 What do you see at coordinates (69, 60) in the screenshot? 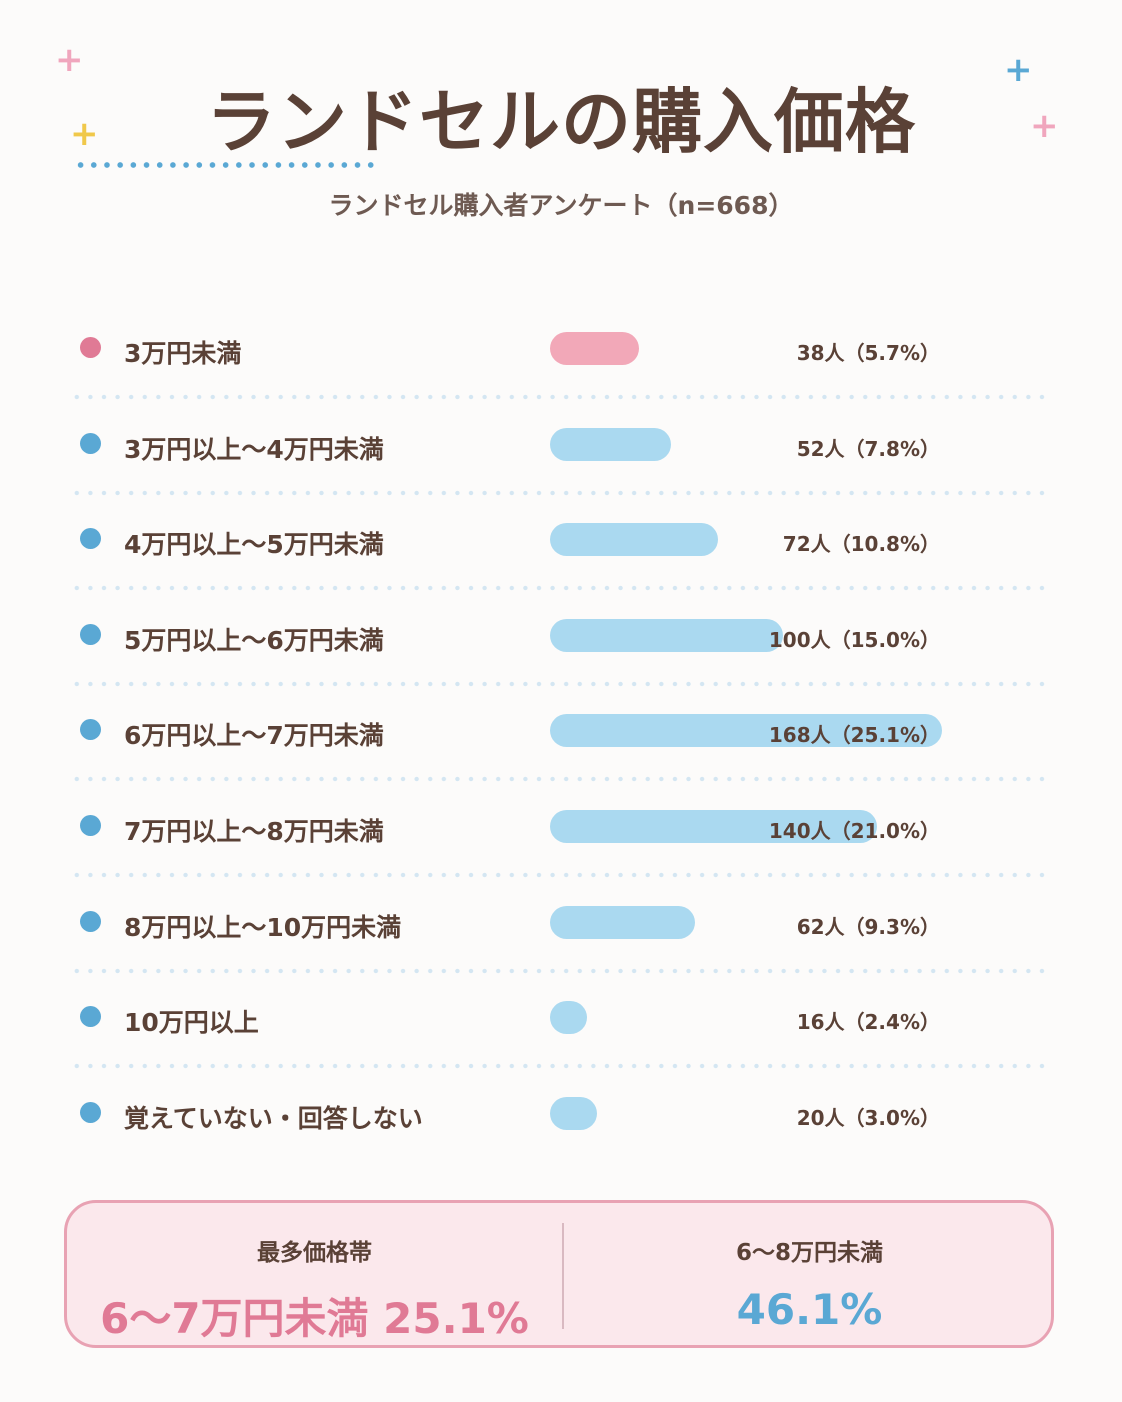
I see `plus-pink-top-left: +` at bounding box center [69, 60].